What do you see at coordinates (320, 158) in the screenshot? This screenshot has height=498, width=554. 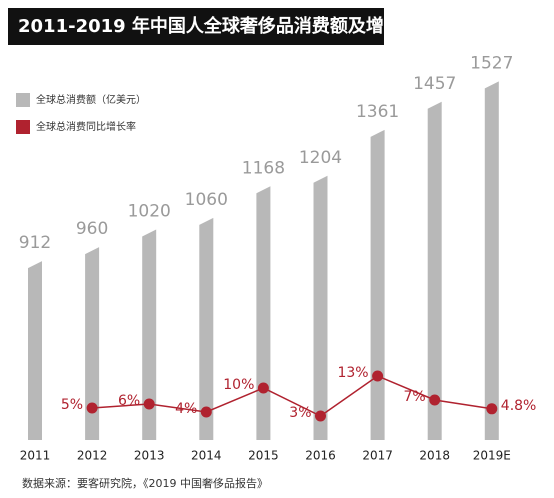 I see `bar-value-label: 1204` at bounding box center [320, 158].